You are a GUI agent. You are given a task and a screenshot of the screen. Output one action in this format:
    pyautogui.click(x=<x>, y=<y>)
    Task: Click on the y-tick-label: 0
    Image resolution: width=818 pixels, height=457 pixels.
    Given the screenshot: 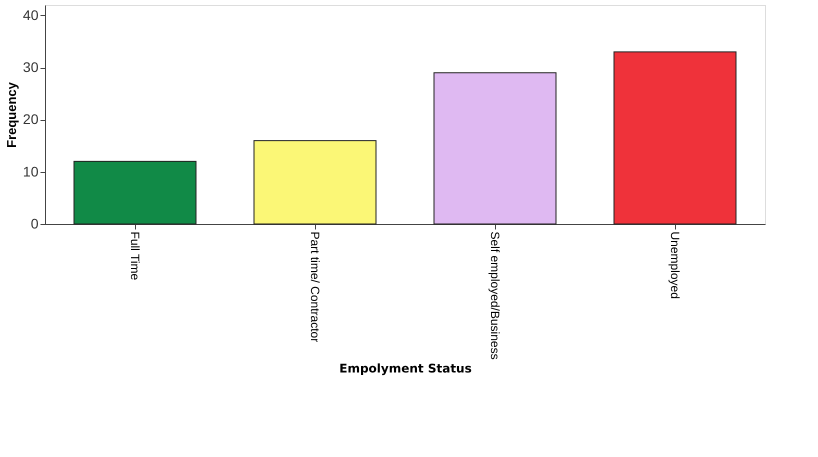 What is the action you would take?
    pyautogui.click(x=34, y=224)
    